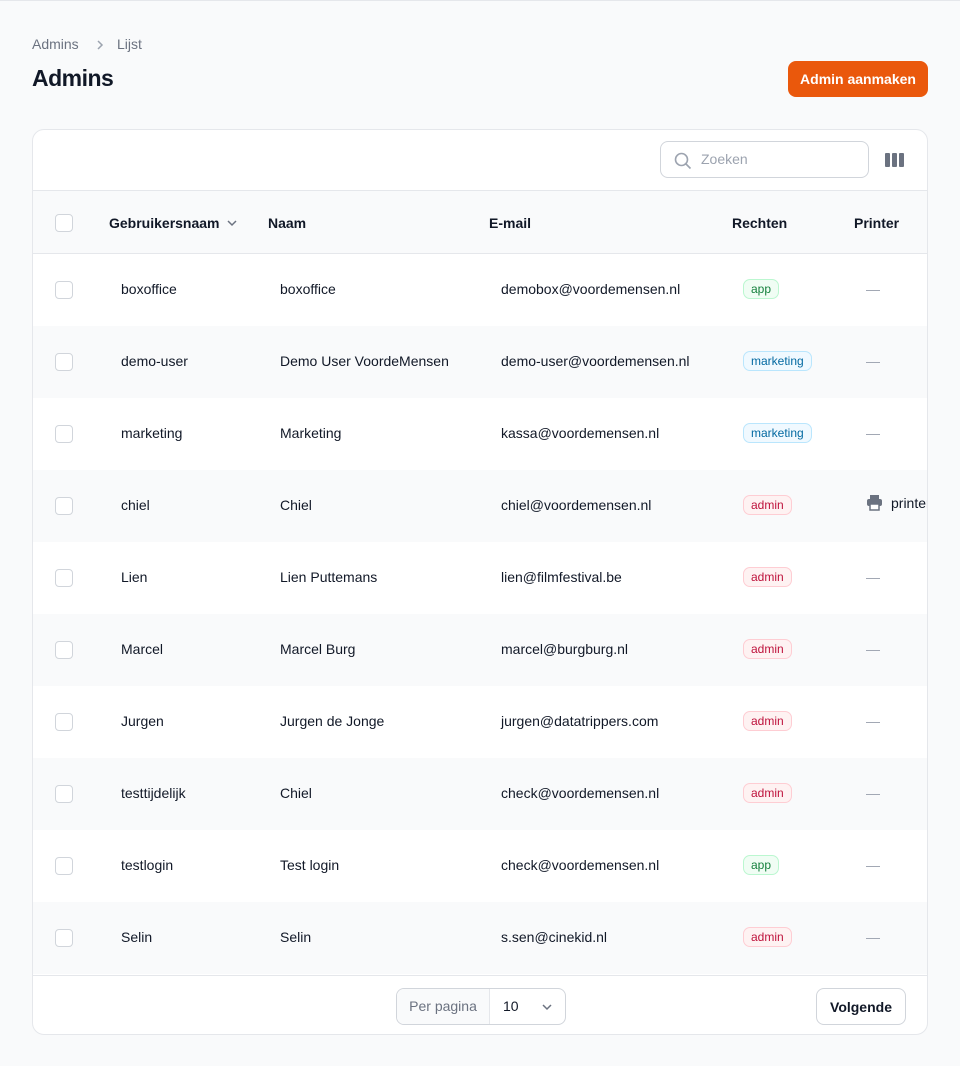 The image size is (960, 1066). Describe the element at coordinates (173, 223) in the screenshot. I see `column-header: Gebruikersnaam` at that location.